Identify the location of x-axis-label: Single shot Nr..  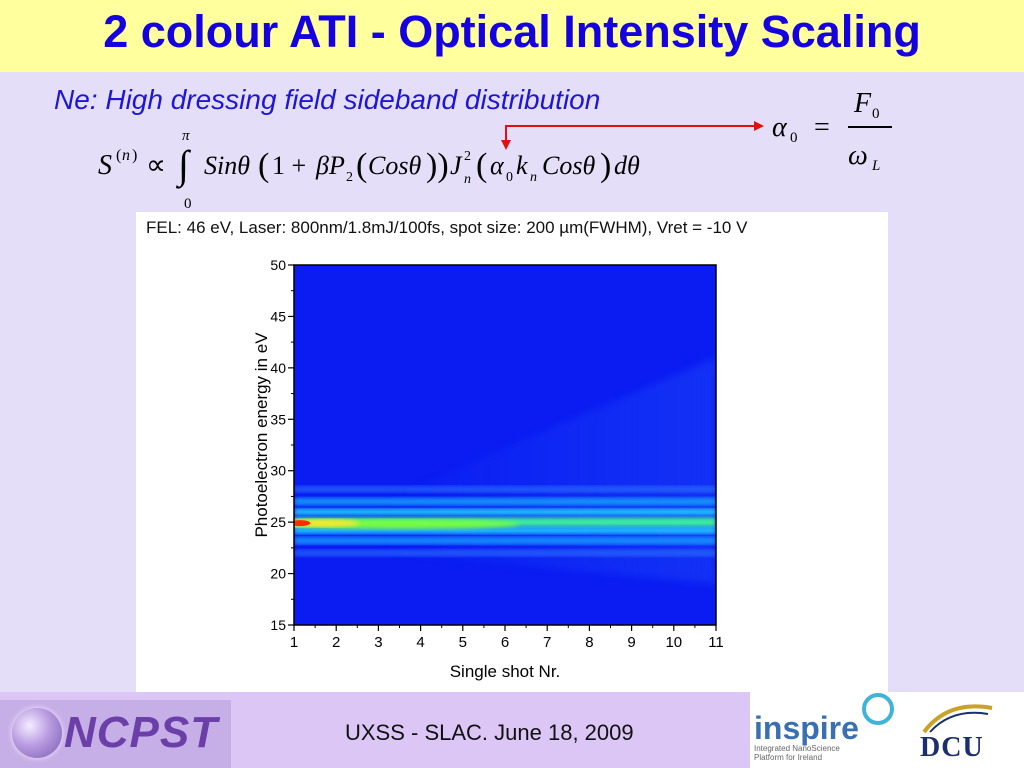
(505, 671).